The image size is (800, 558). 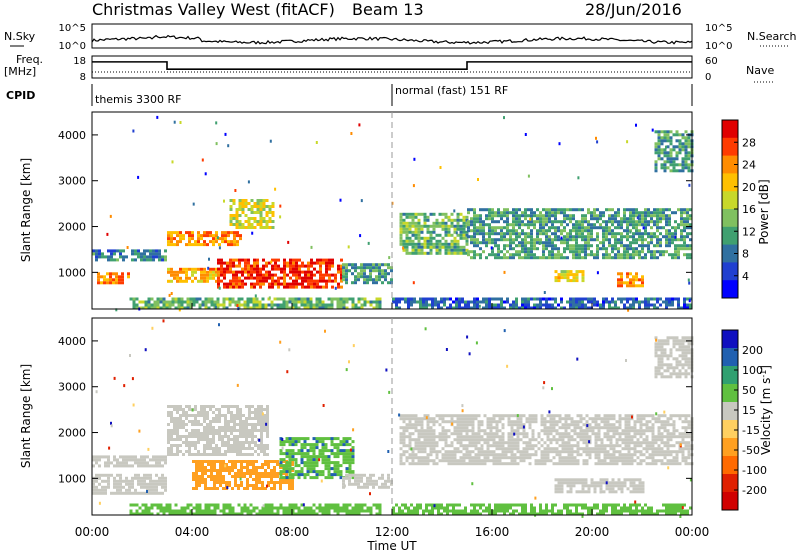 What do you see at coordinates (749, 165) in the screenshot?
I see `colorbar-tick-label: 24` at bounding box center [749, 165].